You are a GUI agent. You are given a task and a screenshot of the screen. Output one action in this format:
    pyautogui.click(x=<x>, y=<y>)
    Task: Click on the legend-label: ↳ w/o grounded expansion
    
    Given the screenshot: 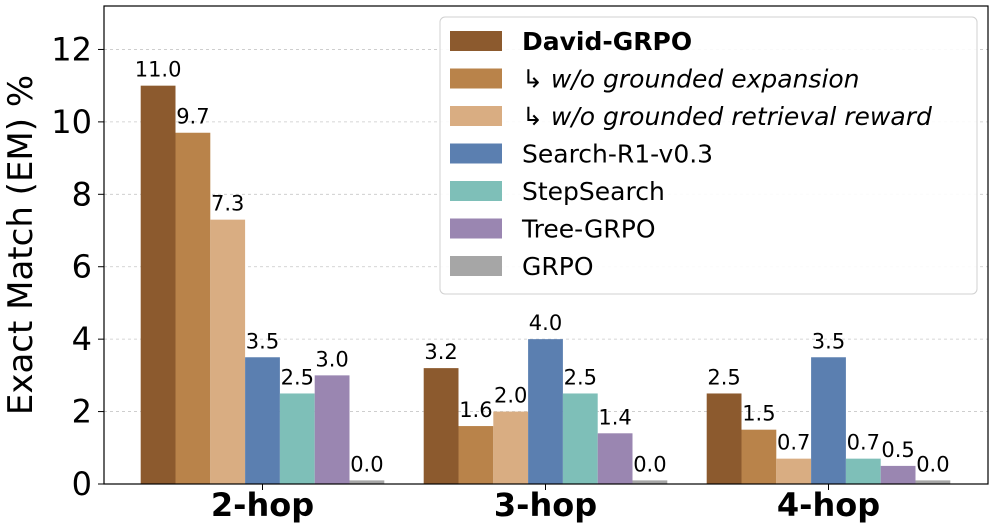 What is the action you would take?
    pyautogui.click(x=691, y=79)
    